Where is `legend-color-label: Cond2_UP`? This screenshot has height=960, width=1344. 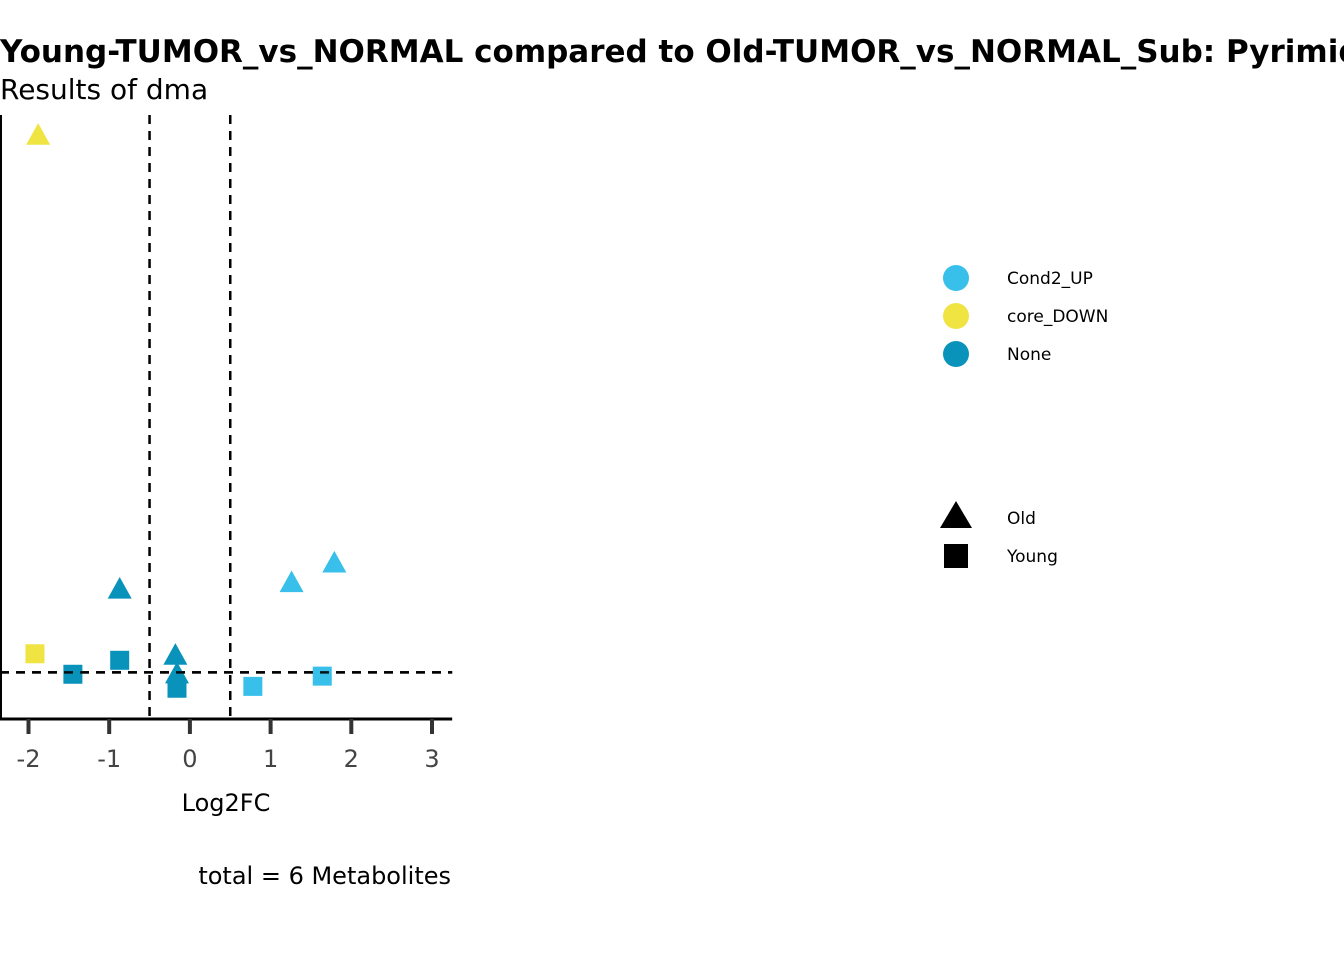 legend-color-label: Cond2_UP is located at coordinates (1050, 279).